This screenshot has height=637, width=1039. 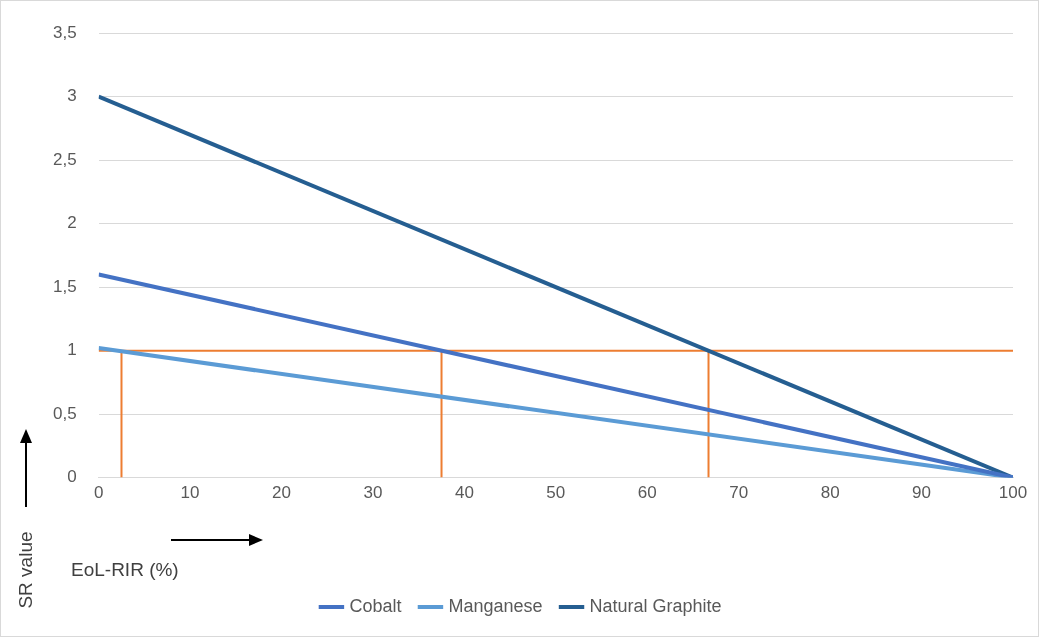 I want to click on y-tick-label: 0,5, so click(x=64, y=413).